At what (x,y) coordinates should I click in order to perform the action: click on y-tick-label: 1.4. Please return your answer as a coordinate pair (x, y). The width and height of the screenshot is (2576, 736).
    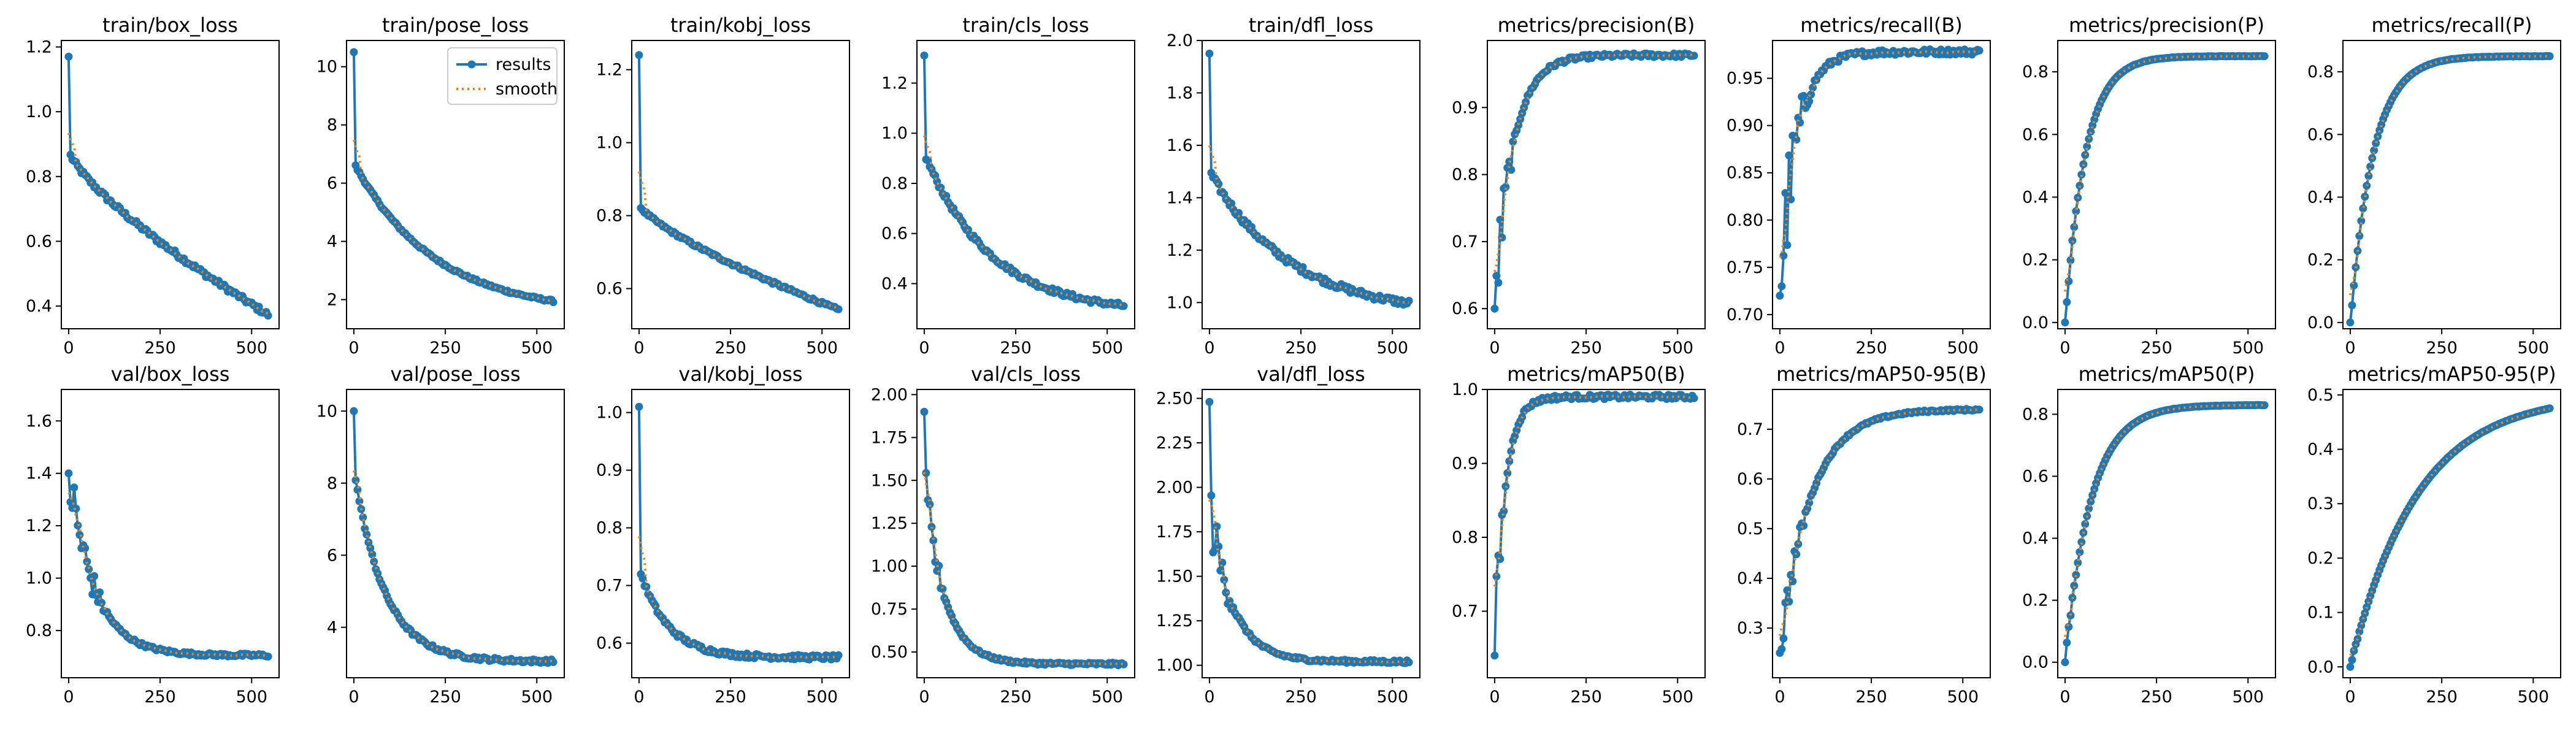
    Looking at the image, I should click on (39, 473).